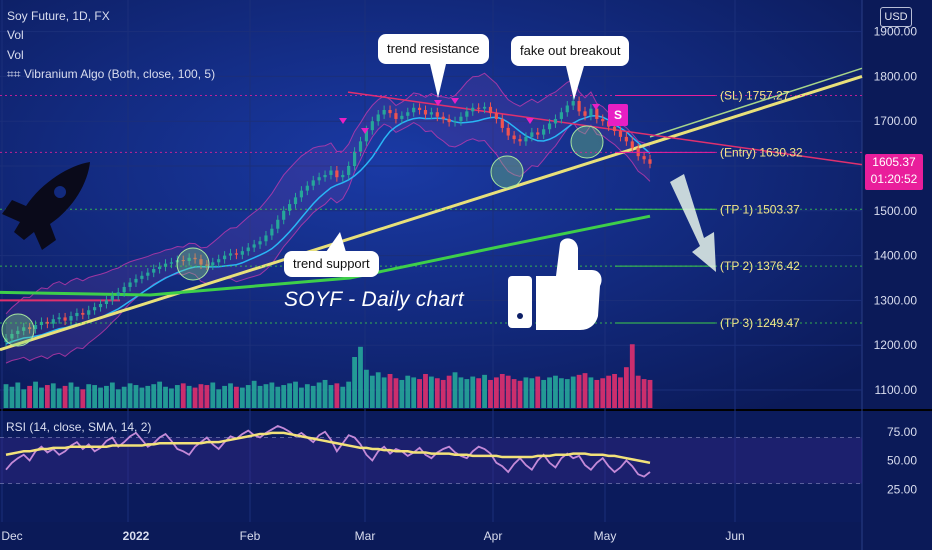 The height and width of the screenshot is (550, 932). What do you see at coordinates (896, 345) in the screenshot?
I see `price-axis-label: 1200.00` at bounding box center [896, 345].